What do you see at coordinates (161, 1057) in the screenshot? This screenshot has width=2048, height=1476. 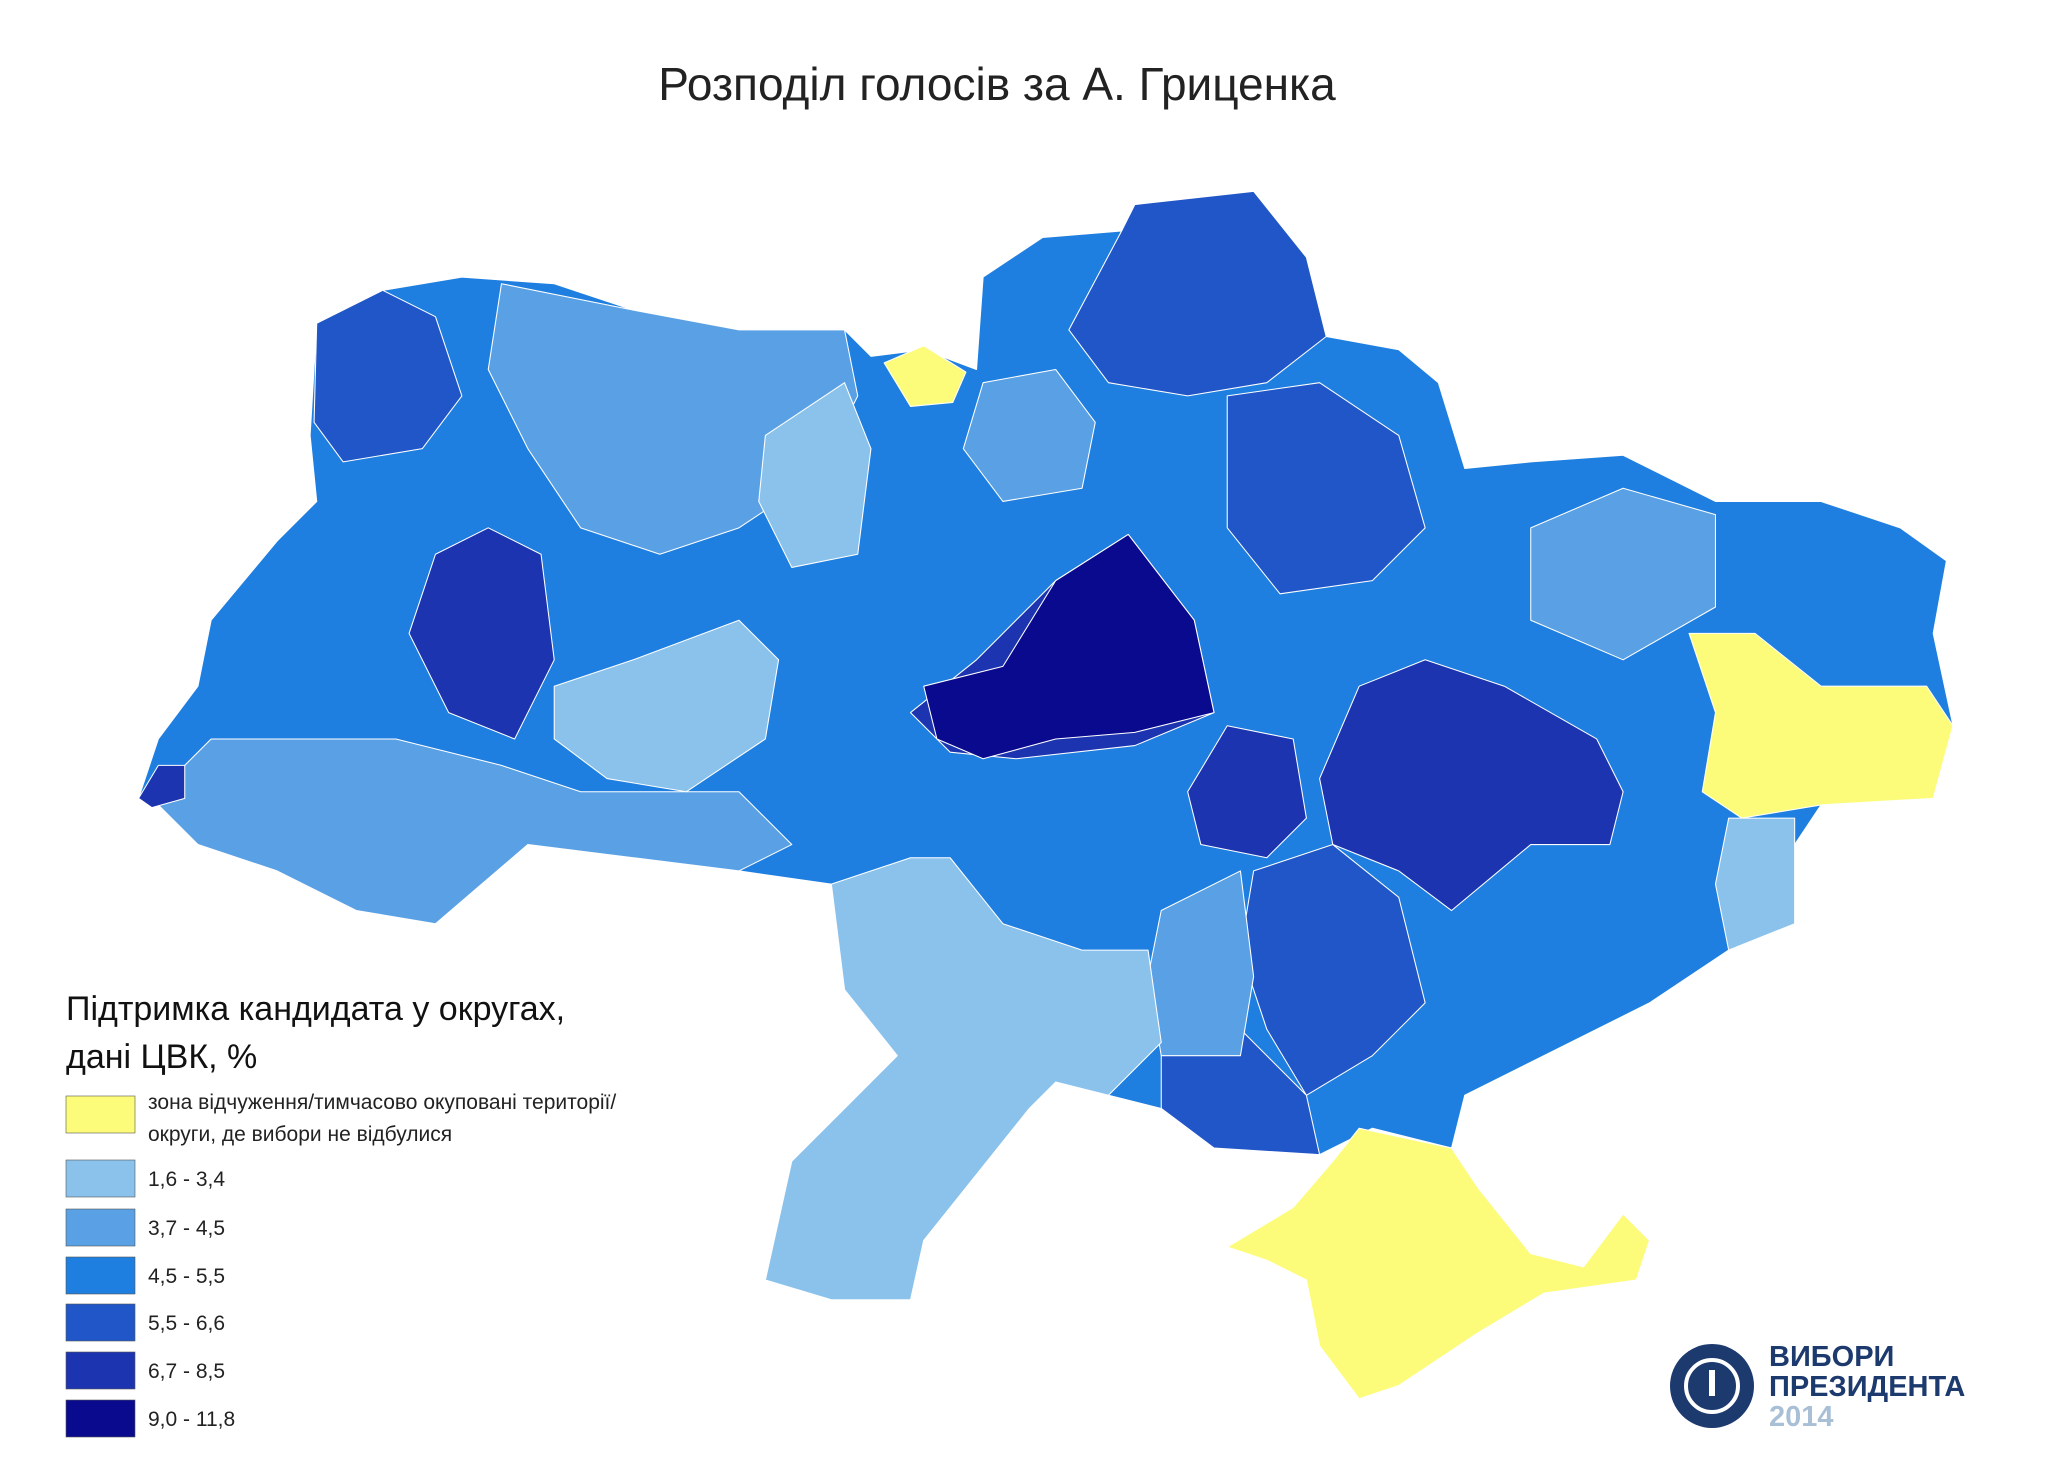 I see `legend-title: дані ЦВК, %` at bounding box center [161, 1057].